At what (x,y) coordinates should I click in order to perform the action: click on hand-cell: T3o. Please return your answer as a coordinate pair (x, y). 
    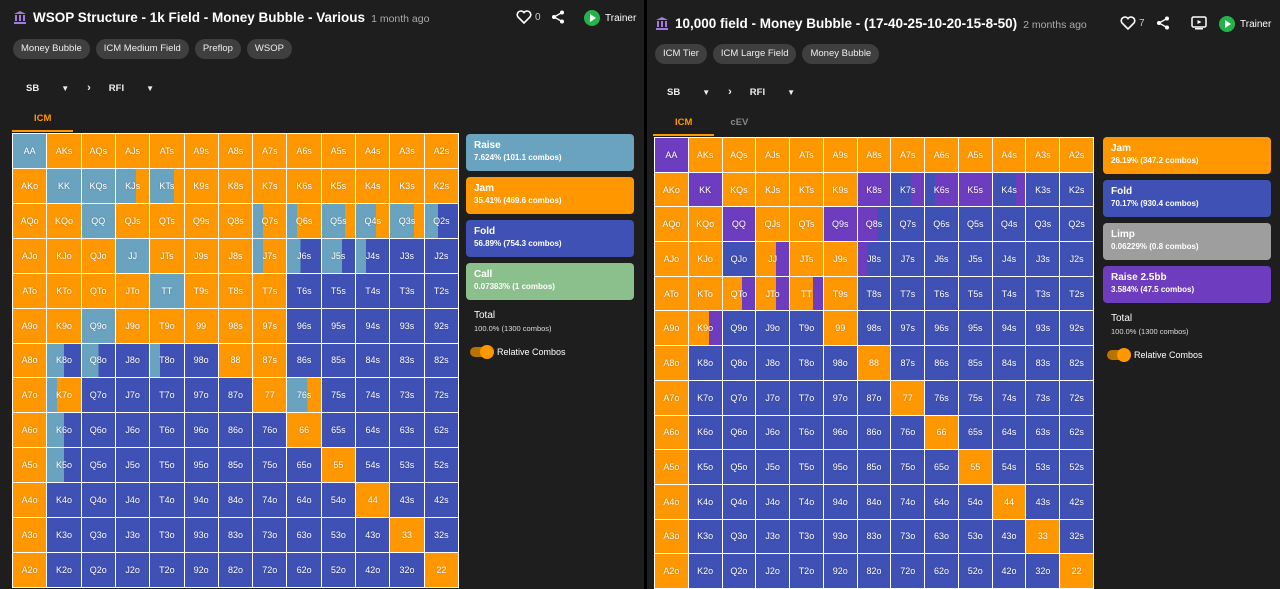
    Looking at the image, I should click on (167, 535).